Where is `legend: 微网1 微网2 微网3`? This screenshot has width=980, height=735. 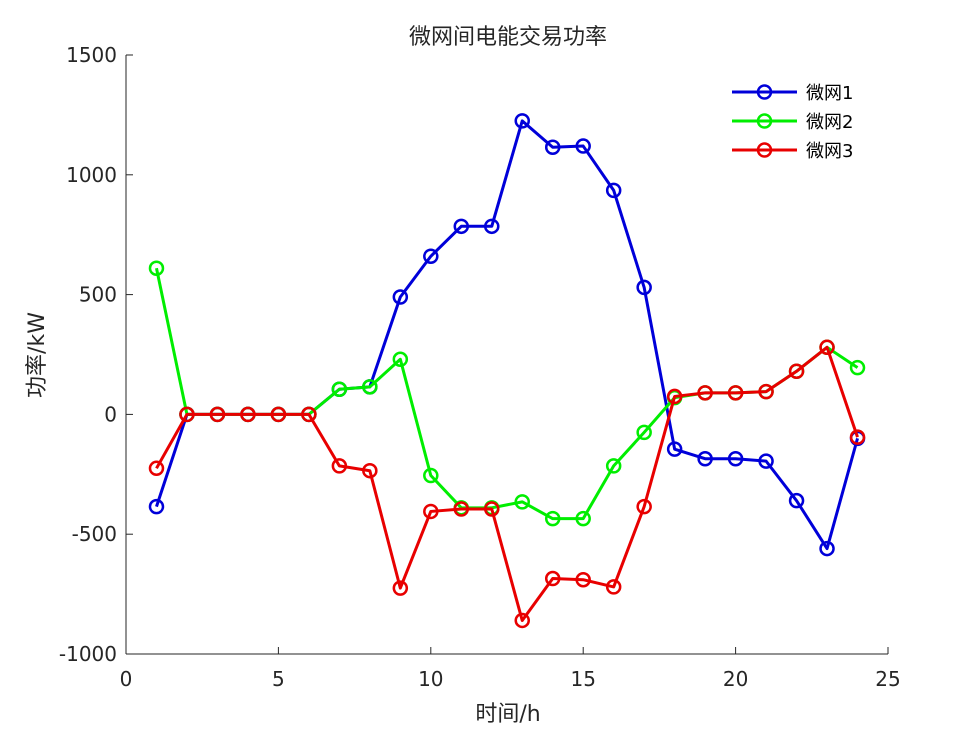 legend: 微网1 微网2 微网3 is located at coordinates (792, 122).